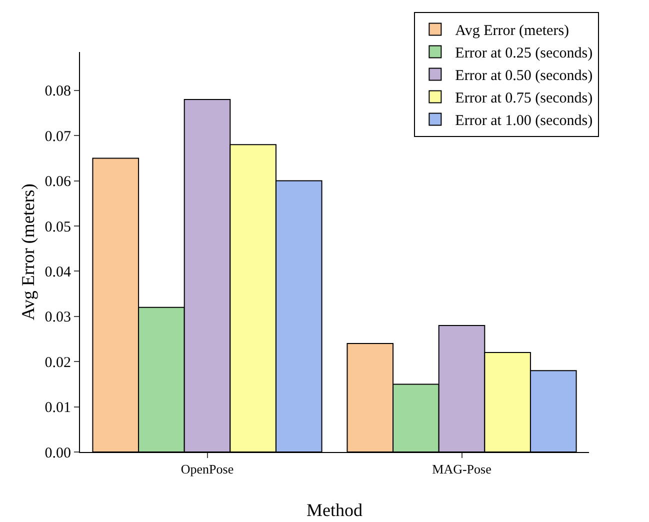 This screenshot has height=522, width=649. What do you see at coordinates (58, 136) in the screenshot?
I see `y-tick-label: 0.07` at bounding box center [58, 136].